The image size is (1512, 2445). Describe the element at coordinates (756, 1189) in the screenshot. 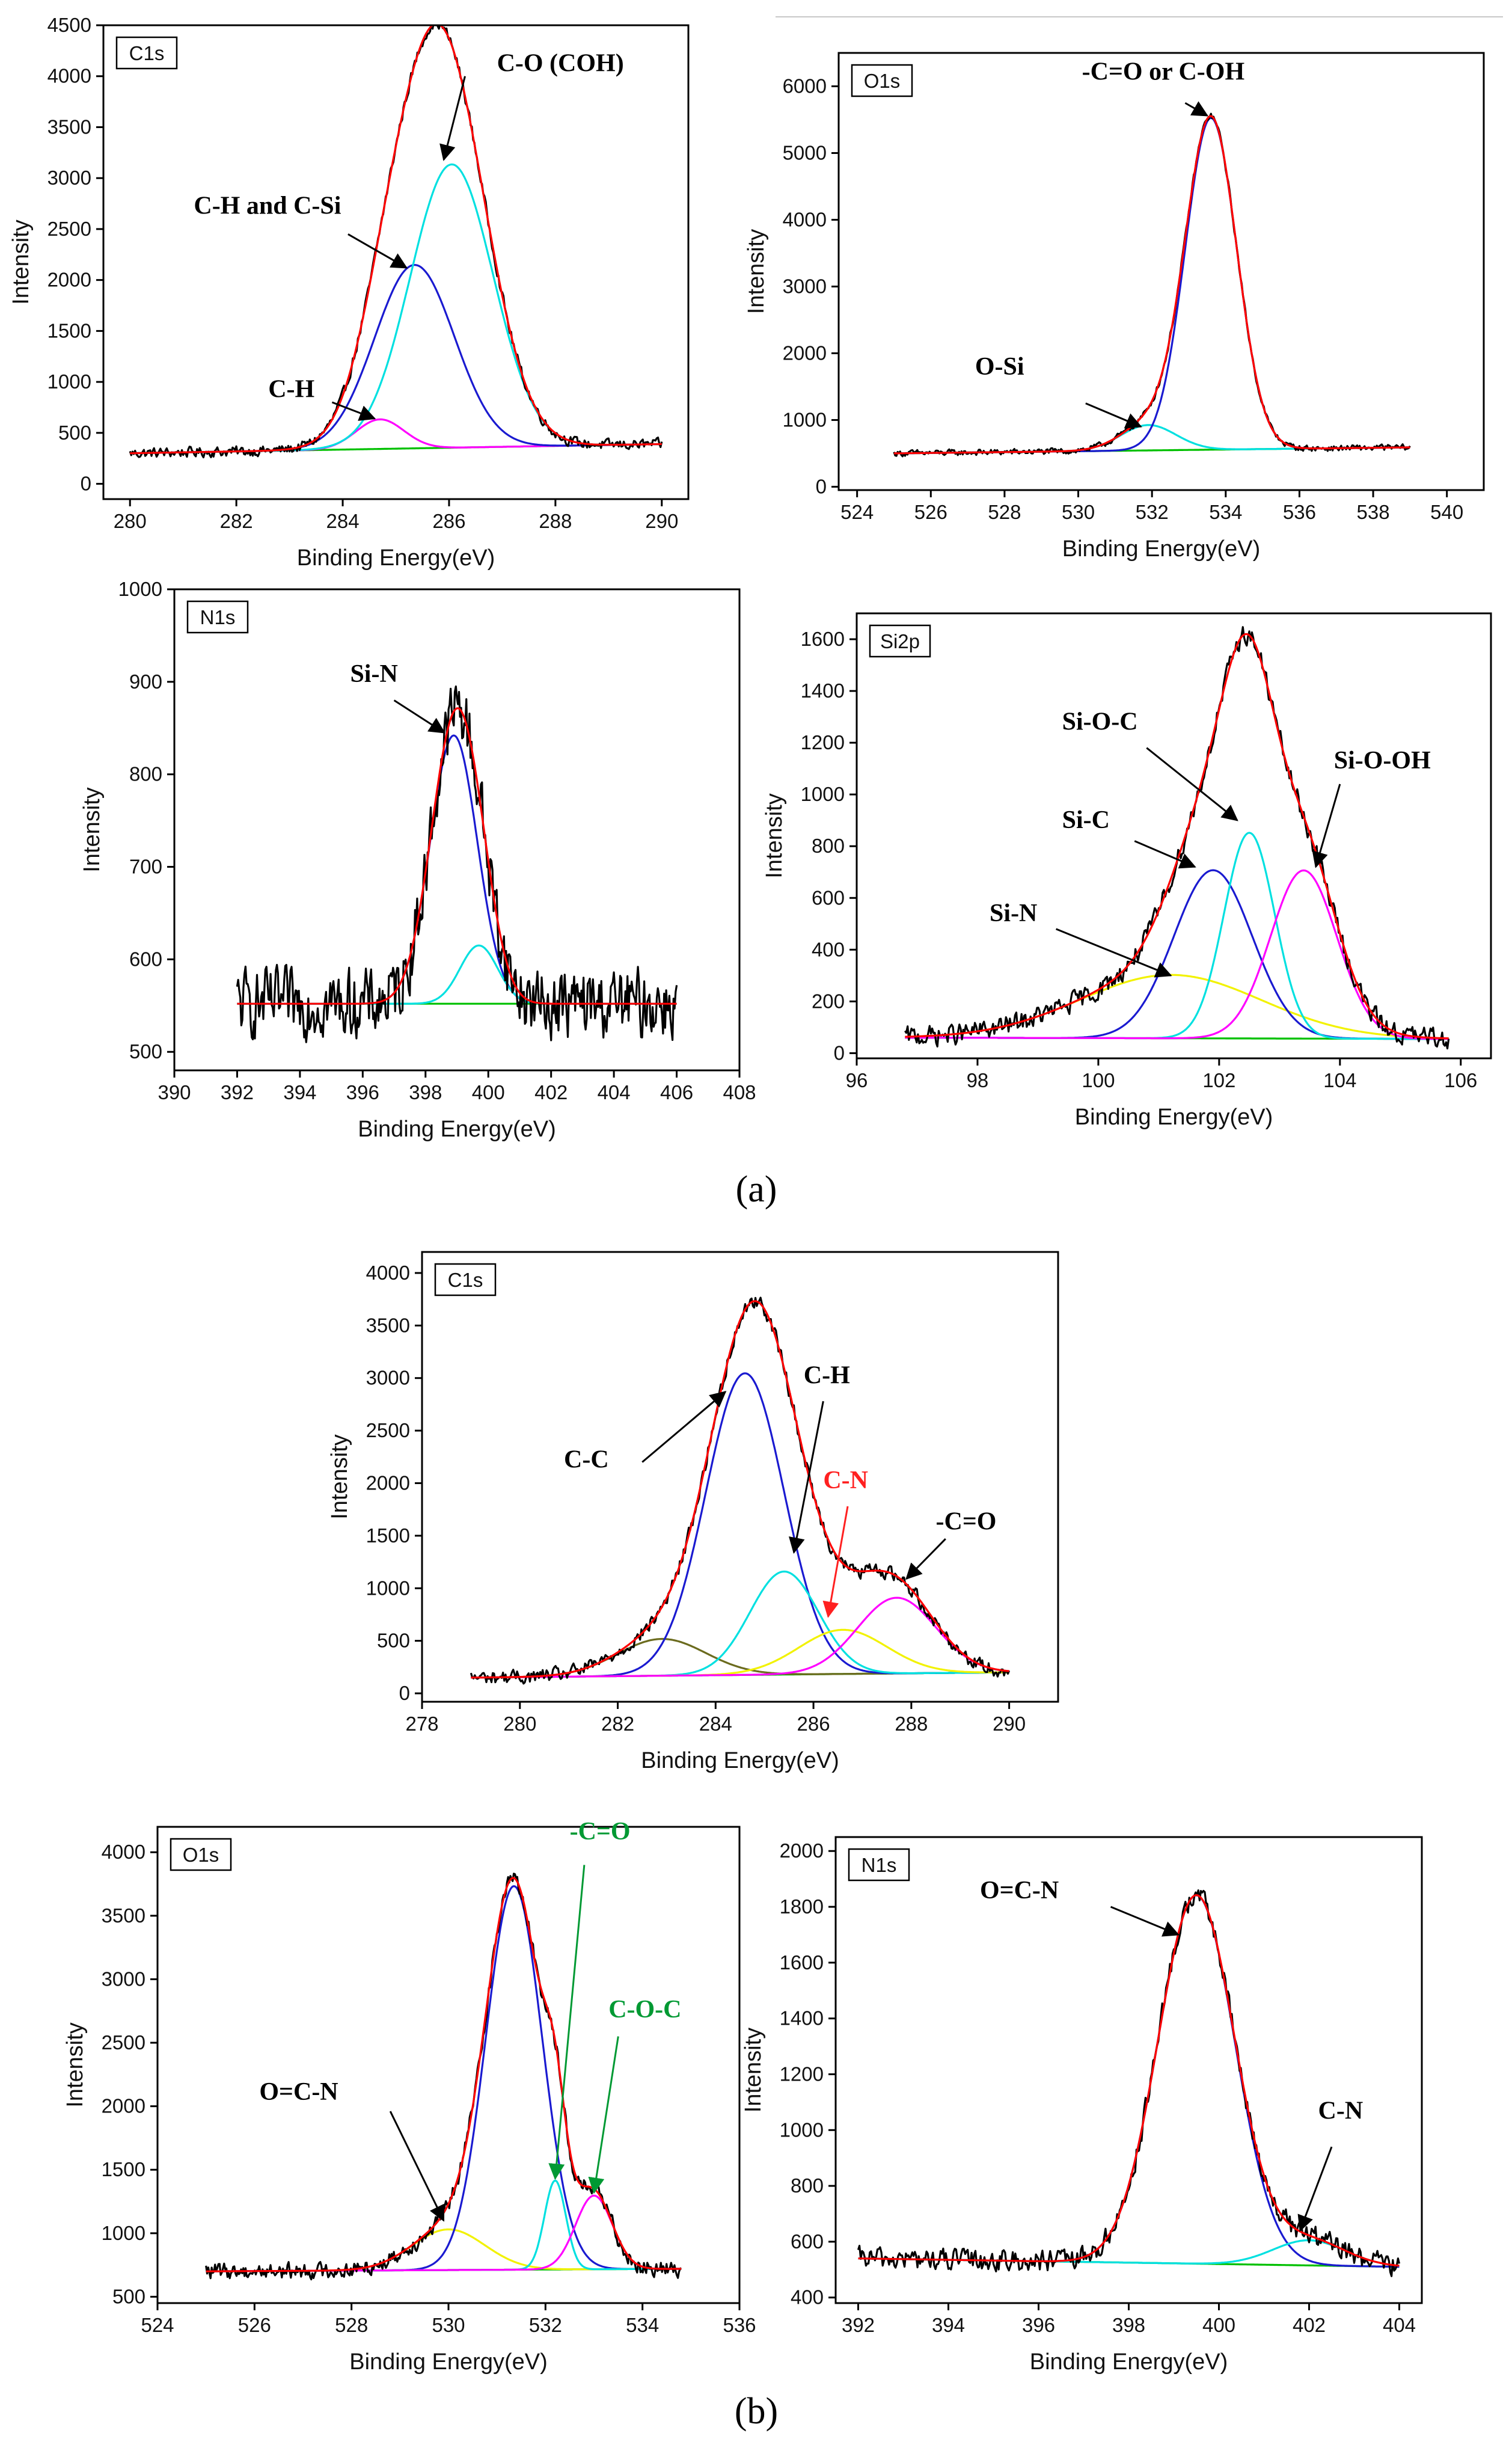

I see `section-label-a: (a)` at that location.